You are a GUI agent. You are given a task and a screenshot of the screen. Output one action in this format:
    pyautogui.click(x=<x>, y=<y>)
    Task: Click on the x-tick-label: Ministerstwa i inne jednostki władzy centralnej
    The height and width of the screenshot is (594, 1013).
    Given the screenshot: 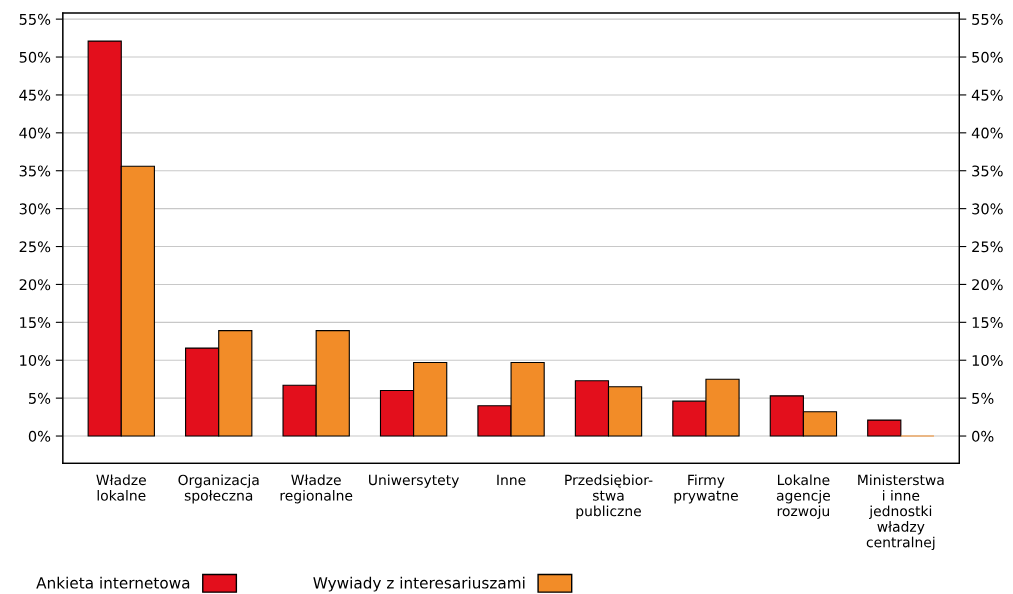 What is the action you would take?
    pyautogui.click(x=901, y=512)
    